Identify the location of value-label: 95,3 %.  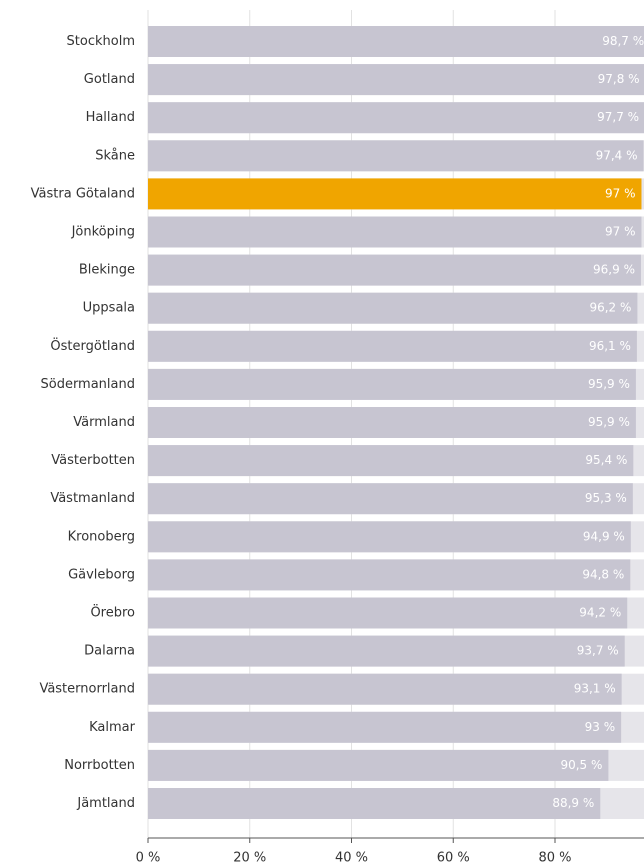
(606, 498).